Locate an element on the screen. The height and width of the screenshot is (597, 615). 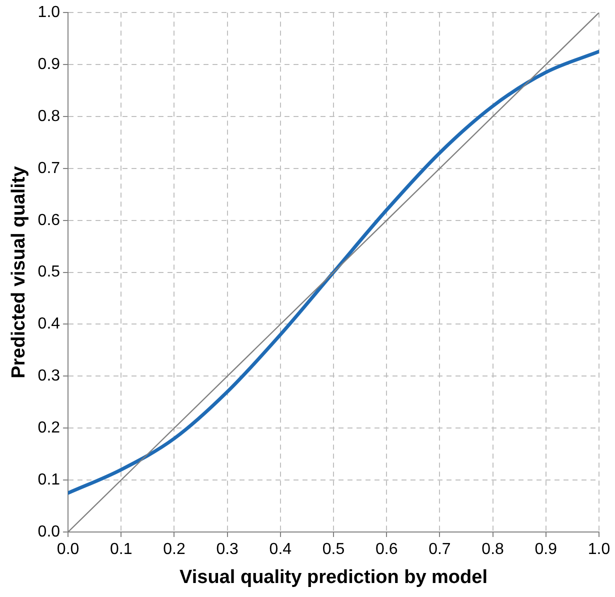
x-tick-label: 0.1 is located at coordinates (121, 549).